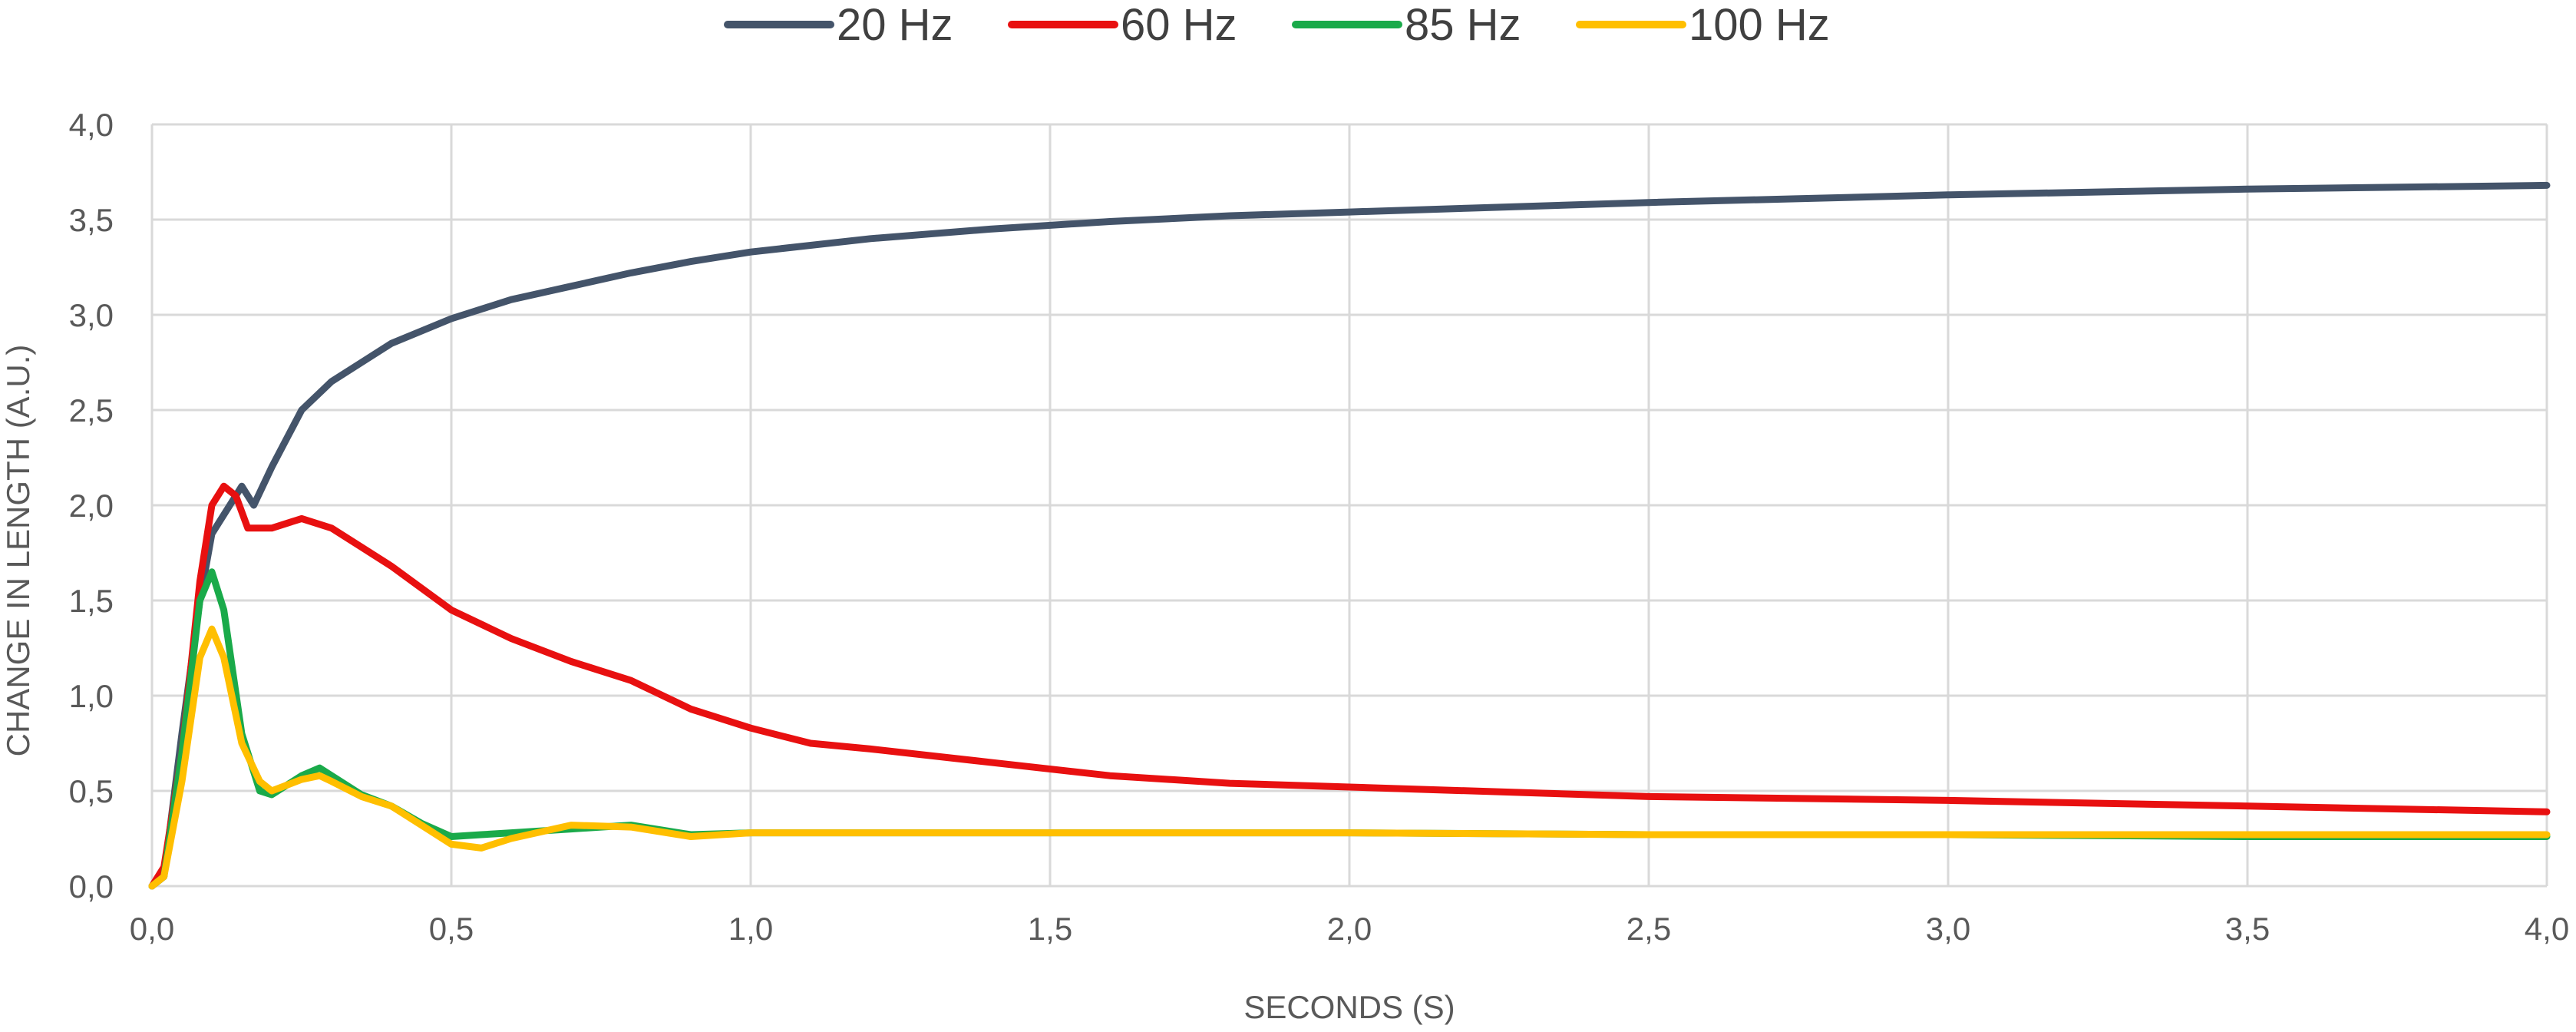  I want to click on x-tick-label: 2,0, so click(1349, 929).